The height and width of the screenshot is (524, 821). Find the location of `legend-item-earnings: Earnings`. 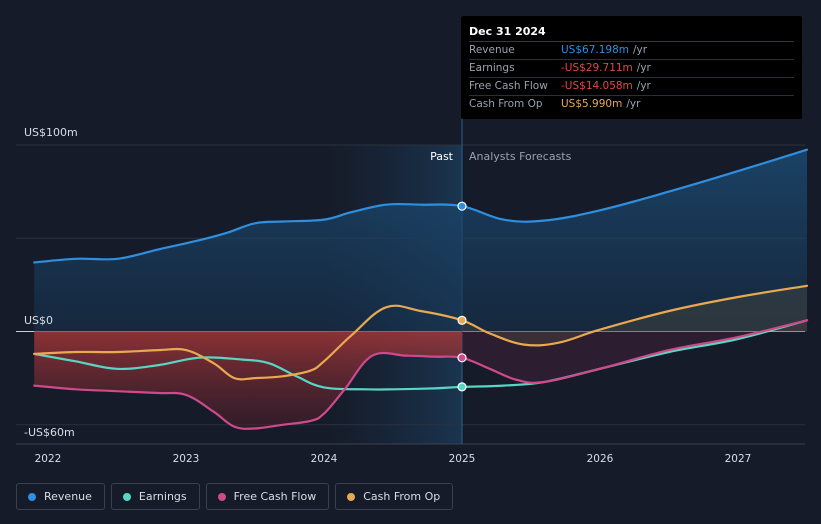

legend-item-earnings: Earnings is located at coordinates (155, 496).